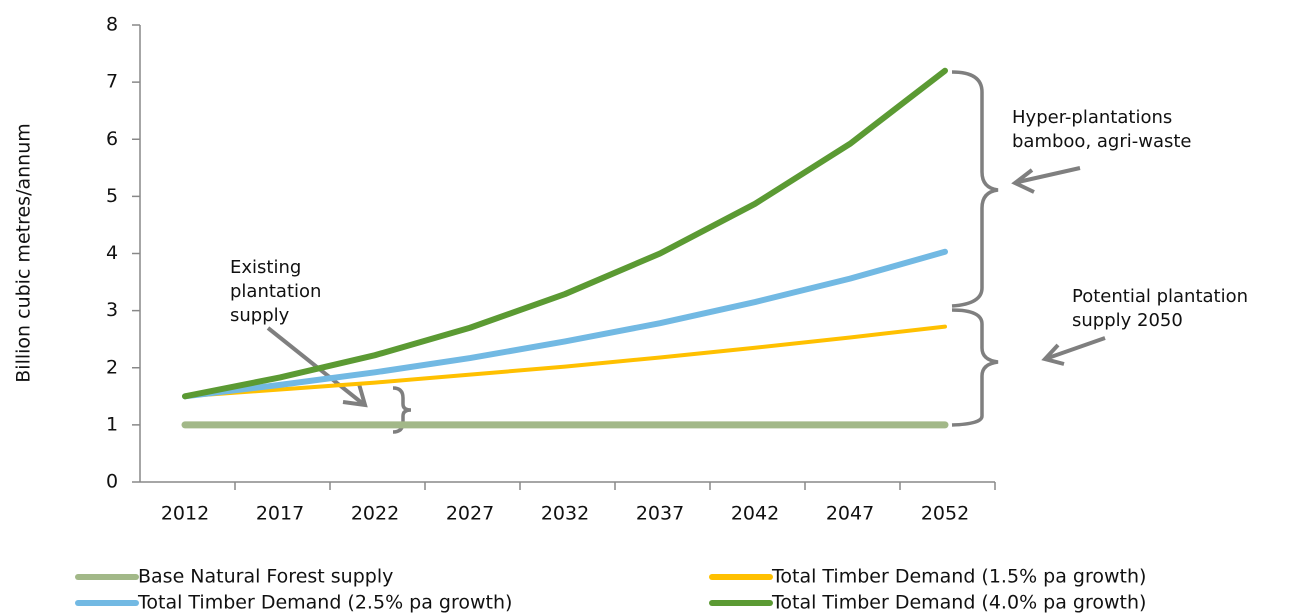 Image resolution: width=1298 pixels, height=616 pixels. I want to click on x-tick-label: 2027, so click(470, 514).